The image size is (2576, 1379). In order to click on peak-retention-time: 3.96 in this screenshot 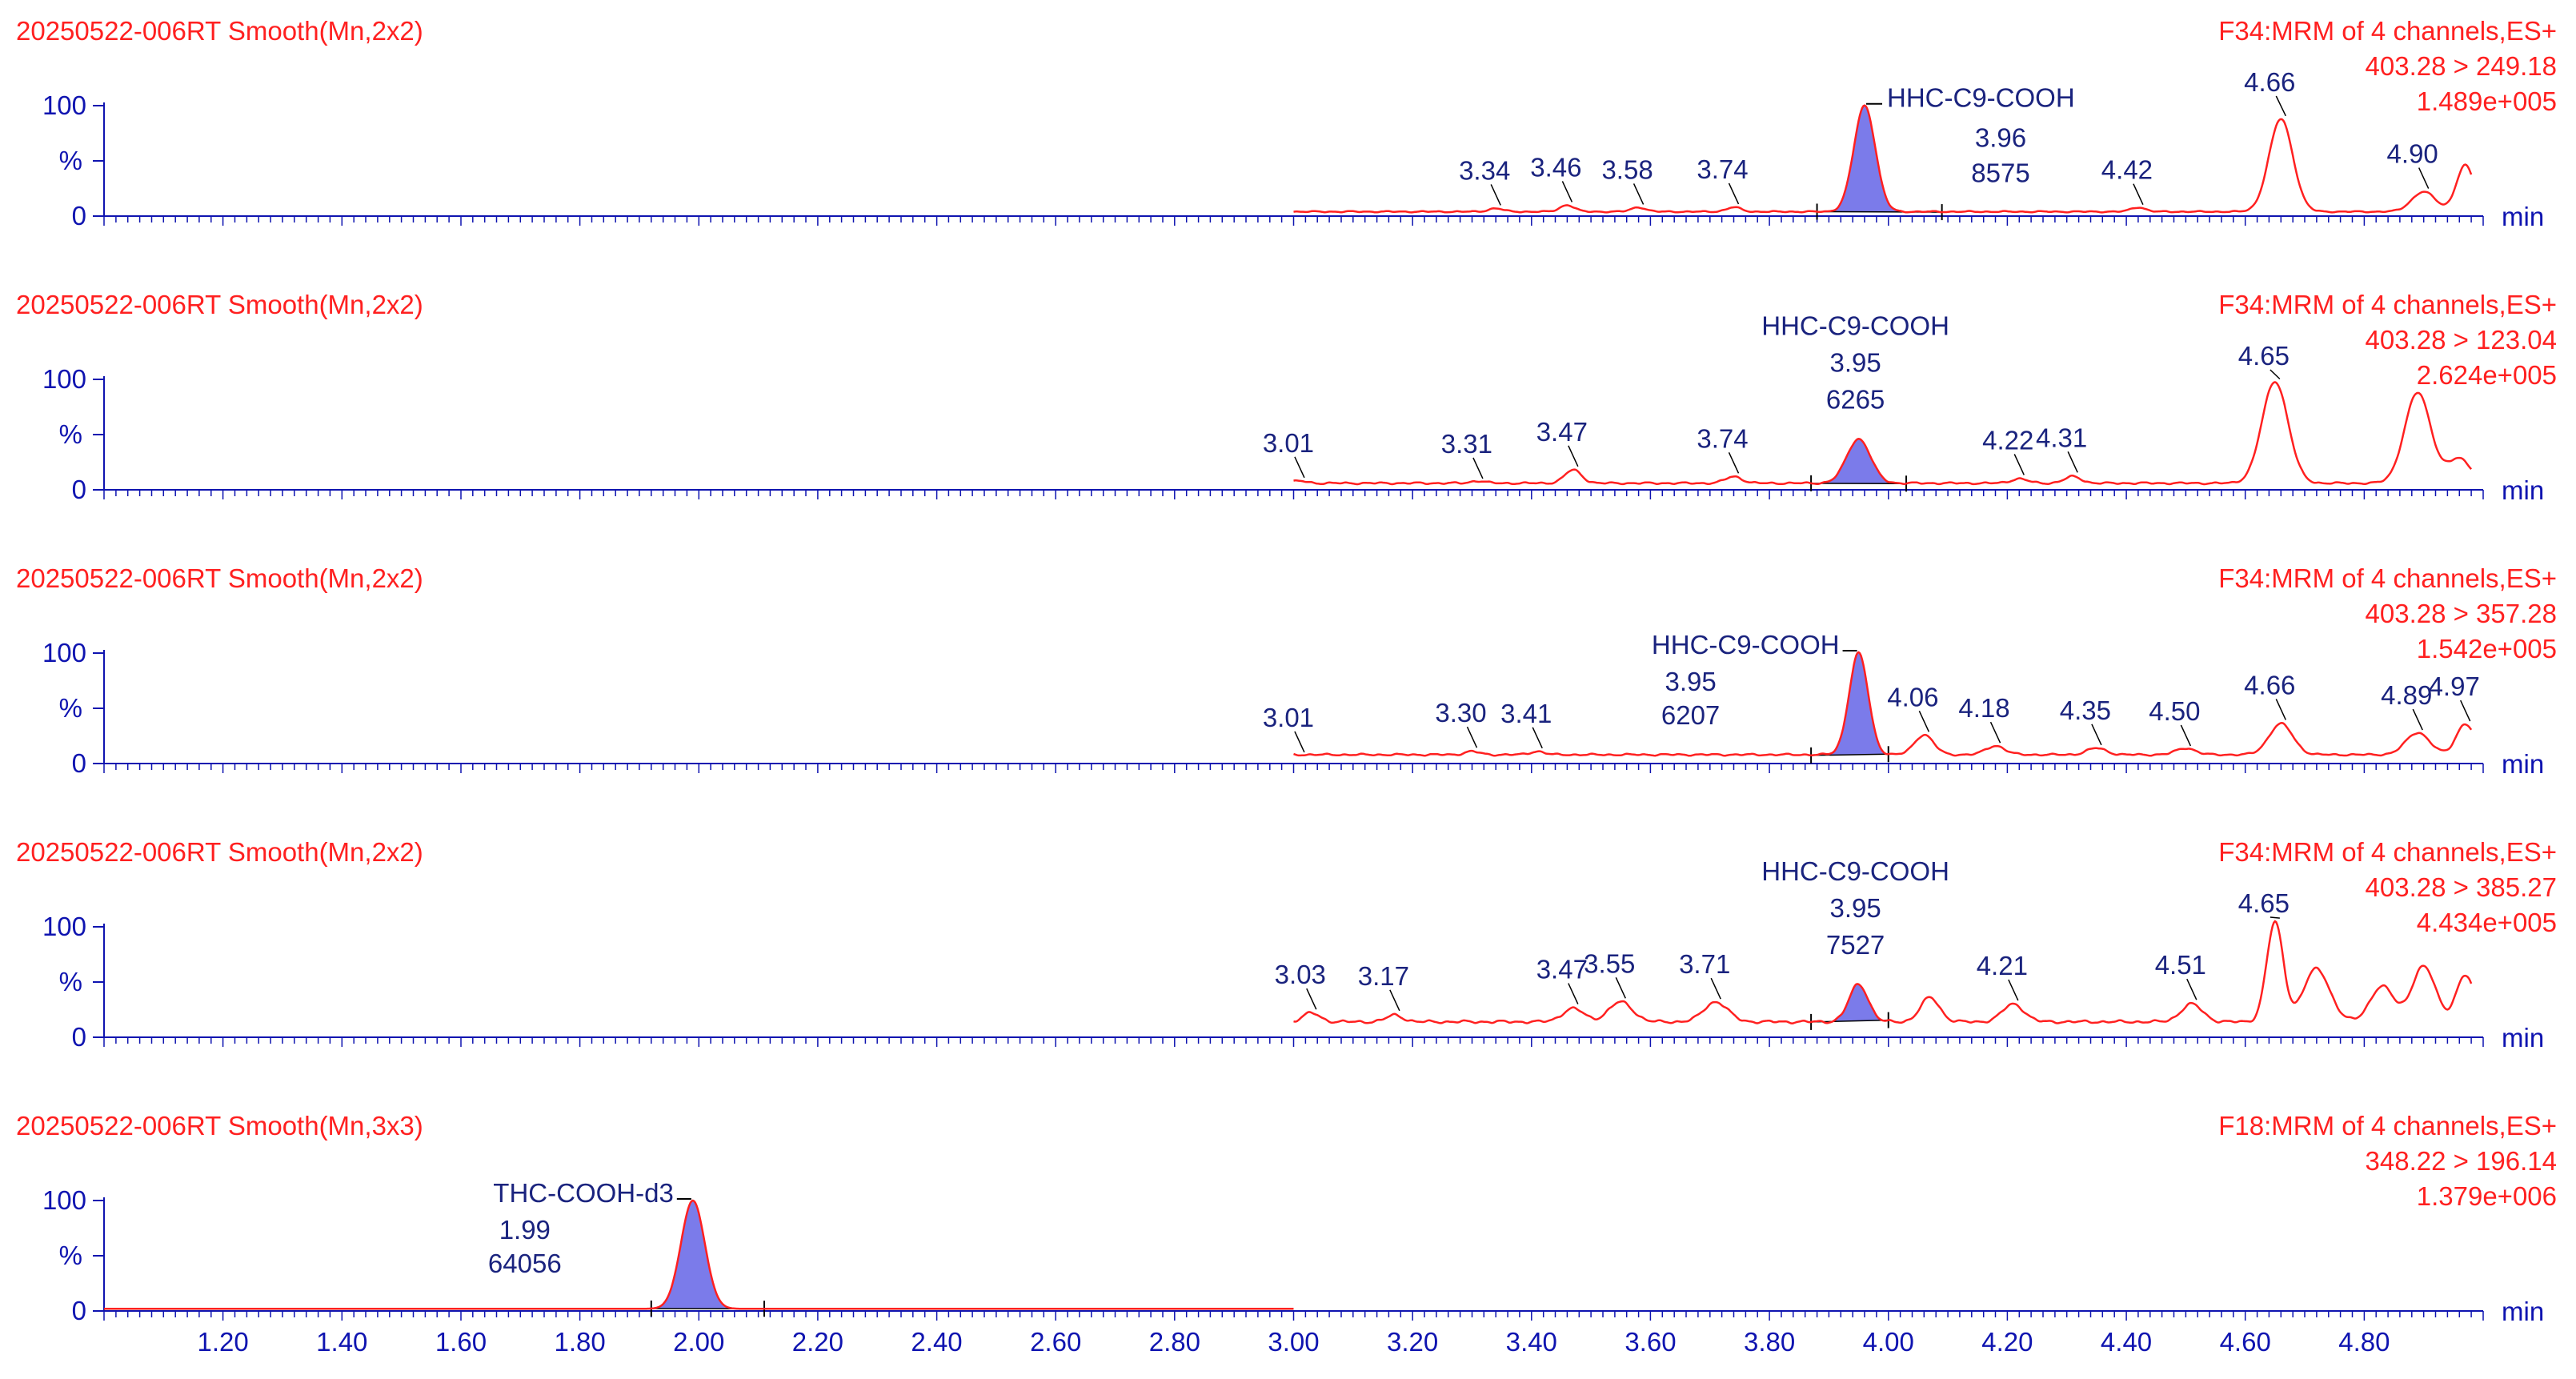, I will do `click(2000, 138)`.